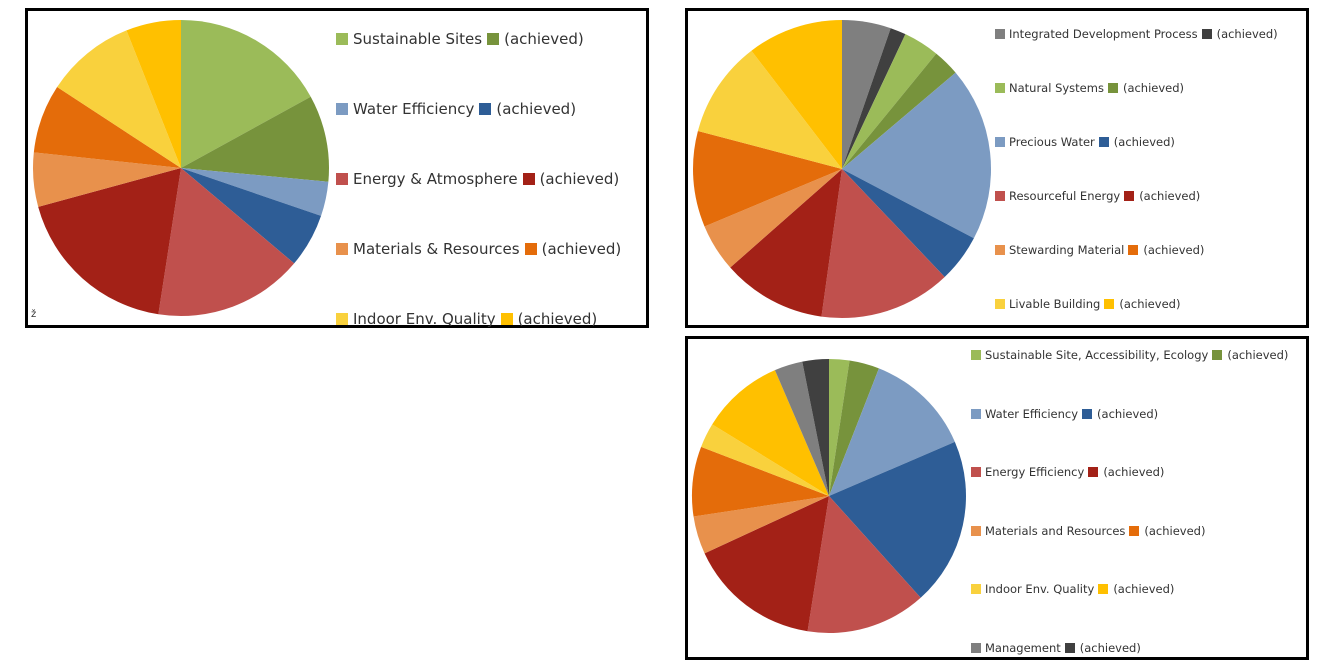 Image resolution: width=1317 pixels, height=660 pixels. I want to click on legend-label: Precious Water, so click(1052, 142).